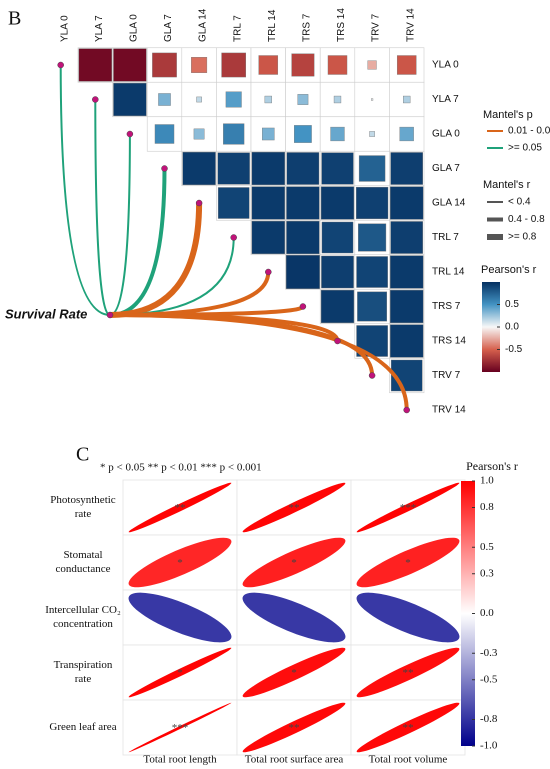 This screenshot has width=550, height=769. I want to click on column-label: TRV 7, so click(376, 27).